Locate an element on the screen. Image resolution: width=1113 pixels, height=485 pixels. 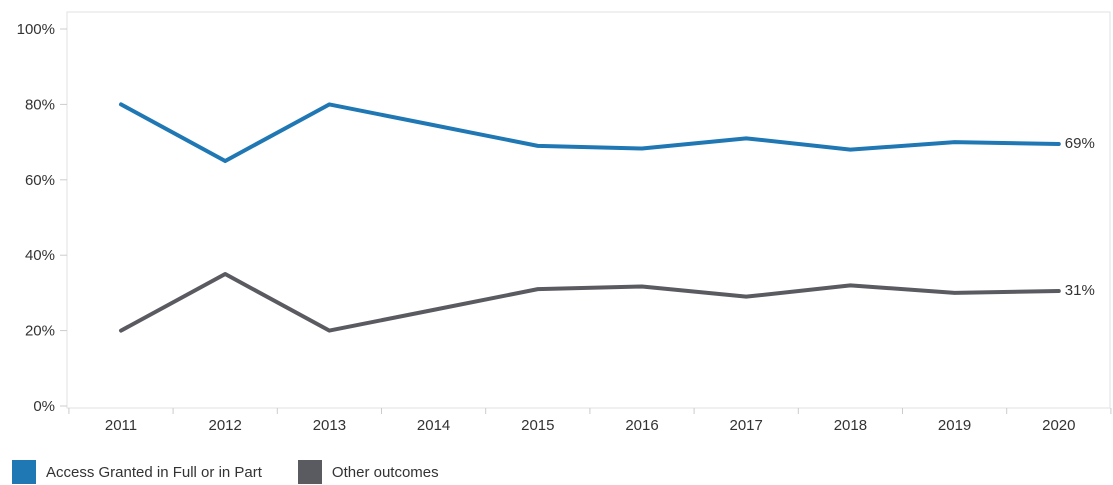
x-tick-label: 2011 is located at coordinates (121, 425).